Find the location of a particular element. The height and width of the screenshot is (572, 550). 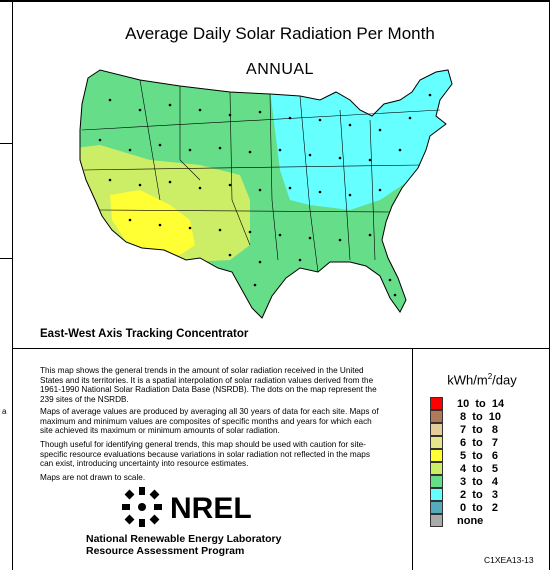

legend-unit: kWh/m is located at coordinates (467, 380).